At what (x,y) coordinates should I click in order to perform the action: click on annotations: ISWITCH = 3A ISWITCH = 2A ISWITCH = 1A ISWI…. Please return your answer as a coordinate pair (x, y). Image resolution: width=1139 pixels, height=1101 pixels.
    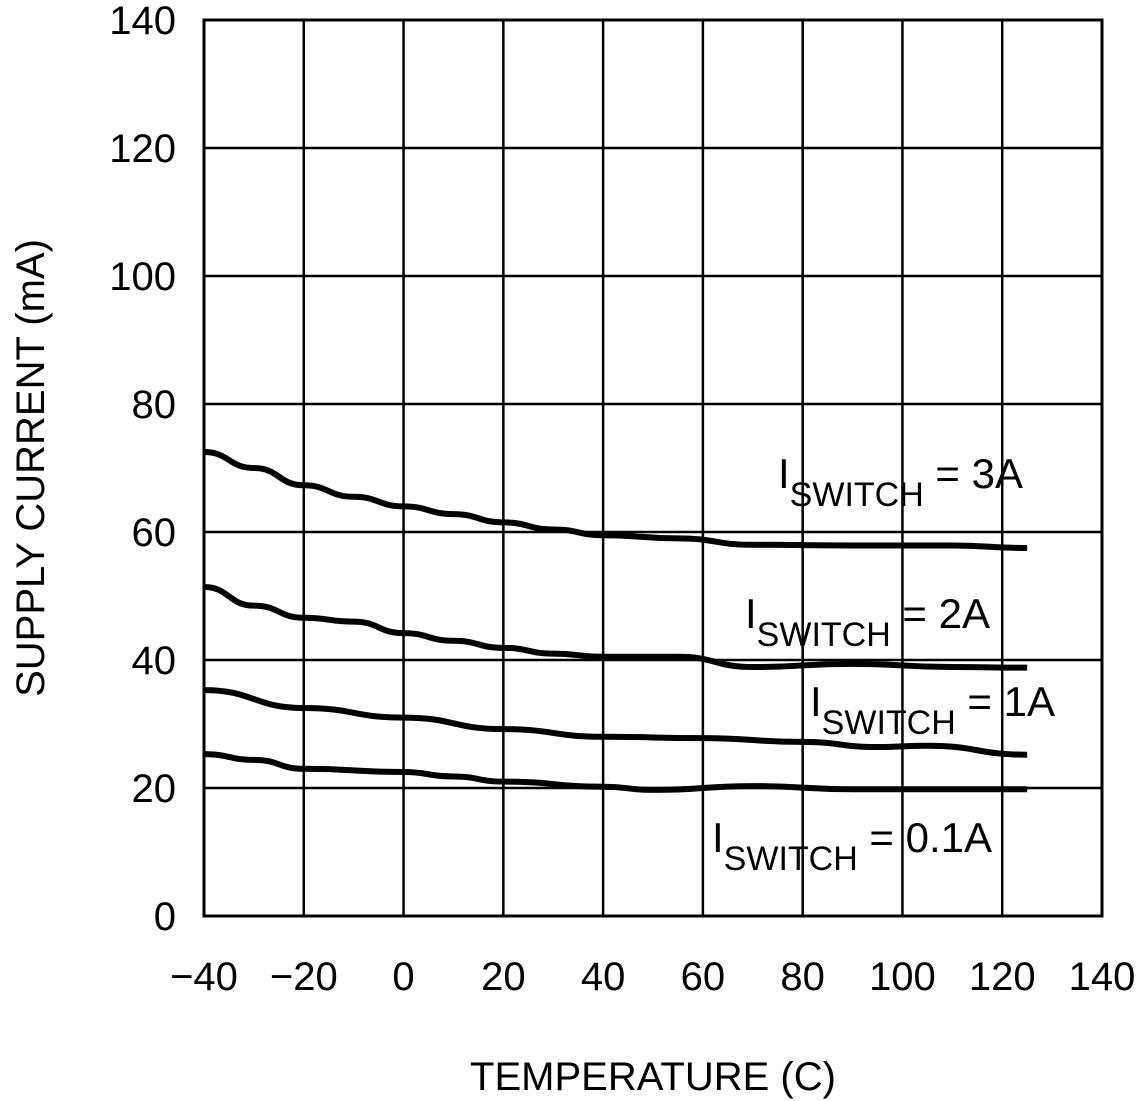
    Looking at the image, I should click on (883, 664).